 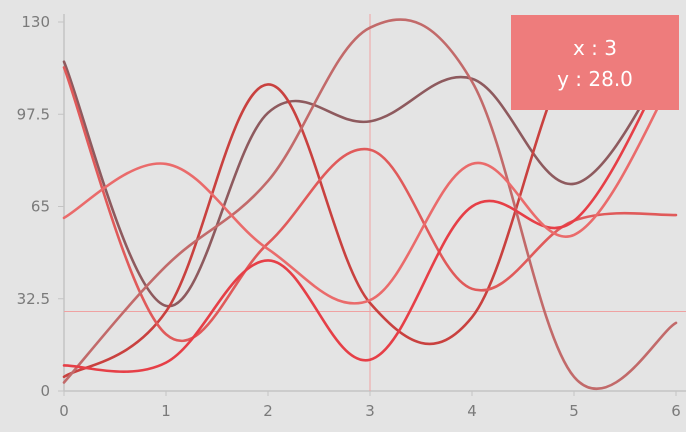 What do you see at coordinates (595, 79) in the screenshot?
I see `tooltip-y-value: y : 28.0` at bounding box center [595, 79].